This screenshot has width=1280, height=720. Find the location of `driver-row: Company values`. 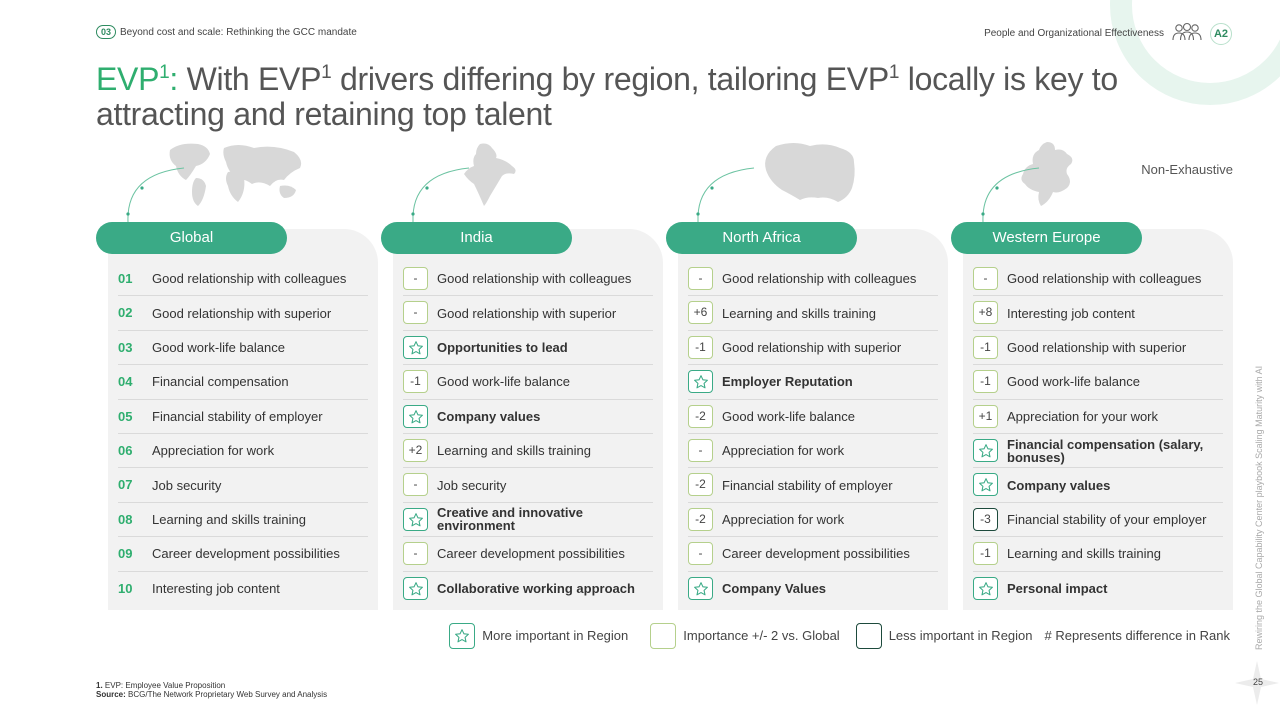

driver-row: Company values is located at coordinates (528, 417).